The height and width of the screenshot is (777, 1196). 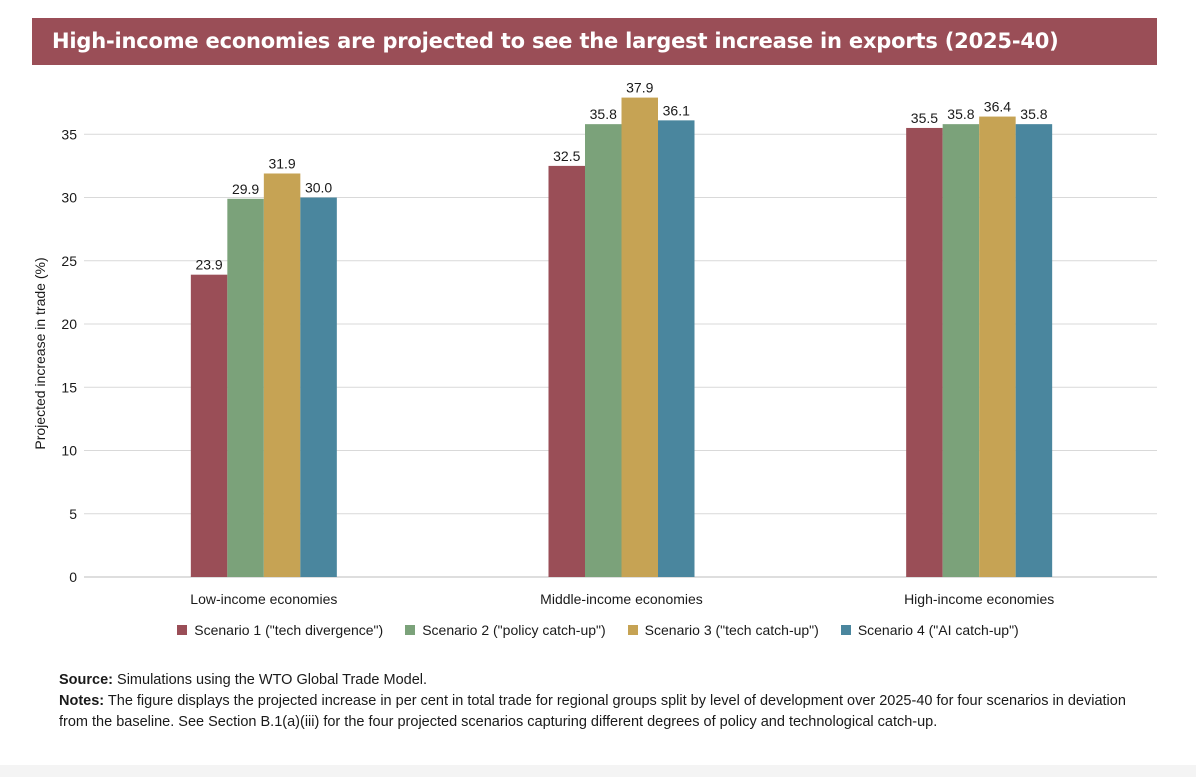 What do you see at coordinates (731, 630) in the screenshot?
I see `legend-label-scenario-3: Scenario 3 ("tech catch-up")` at bounding box center [731, 630].